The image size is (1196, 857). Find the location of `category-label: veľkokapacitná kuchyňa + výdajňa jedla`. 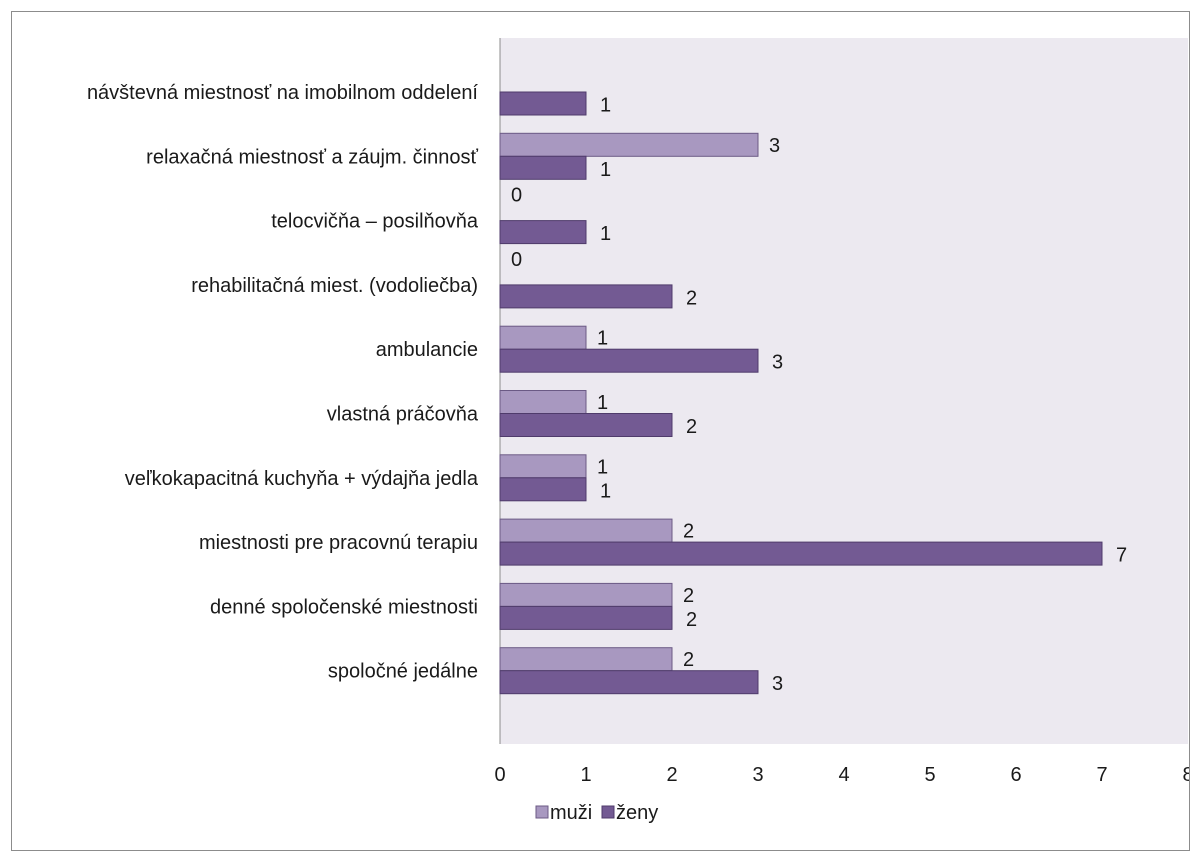

category-label: veľkokapacitná kuchyňa + výdajňa jedla is located at coordinates (302, 479).